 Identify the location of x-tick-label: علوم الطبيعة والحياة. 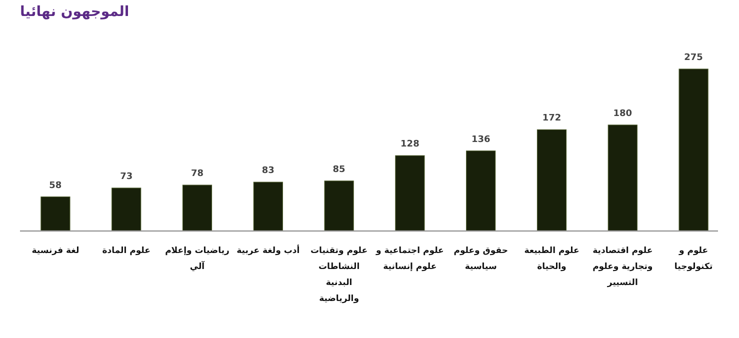
(551, 259).